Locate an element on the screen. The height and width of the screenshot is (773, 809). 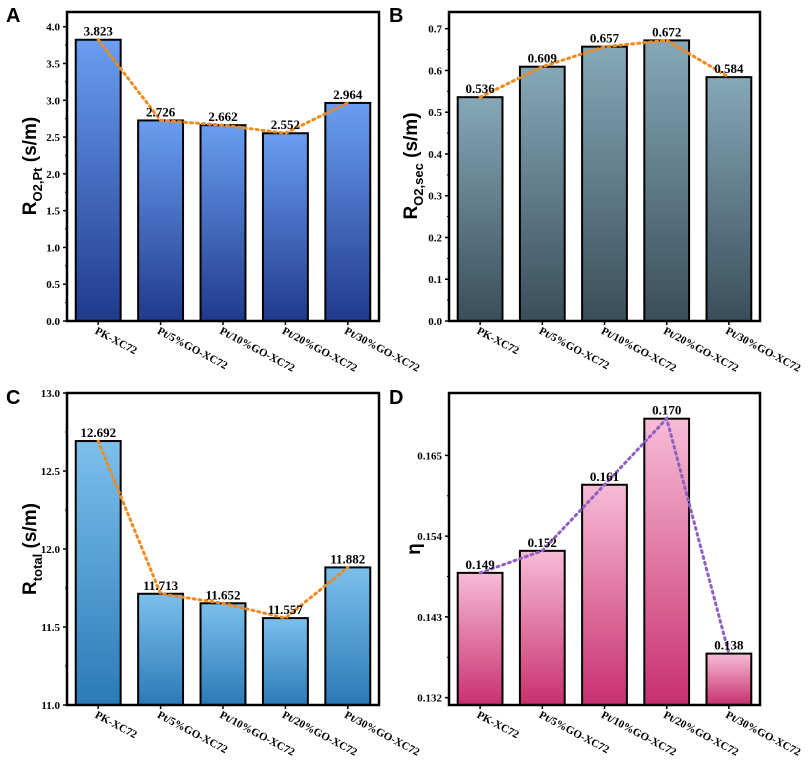
y-tick-label: 1.5 is located at coordinates (53, 212).